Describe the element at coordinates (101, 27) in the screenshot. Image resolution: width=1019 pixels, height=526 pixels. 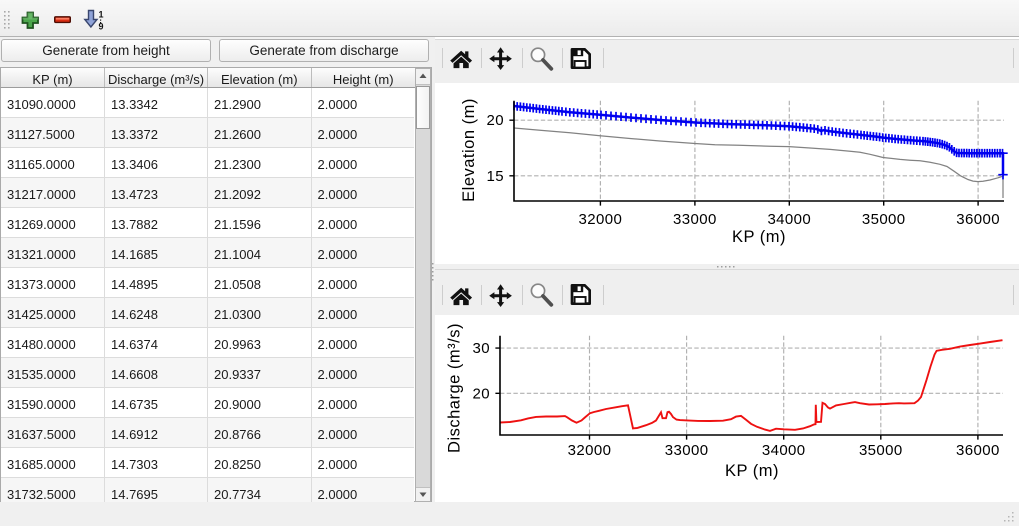
I see `svg-text: 9` at that location.